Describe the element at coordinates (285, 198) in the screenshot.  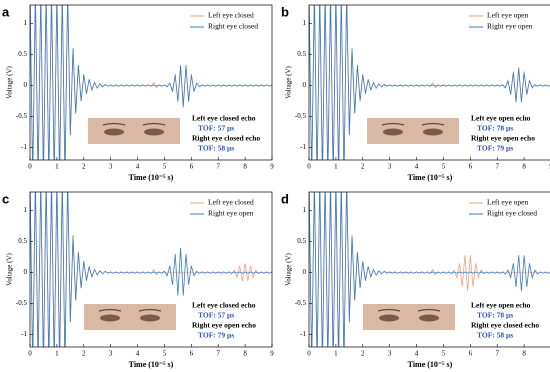
I see `panel-label: d` at that location.